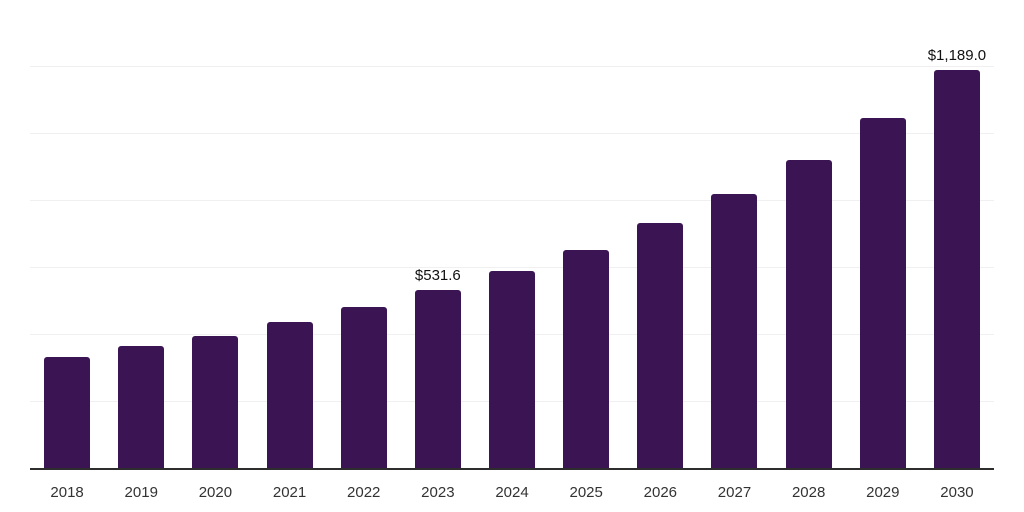  I want to click on bar-2020, so click(215, 401).